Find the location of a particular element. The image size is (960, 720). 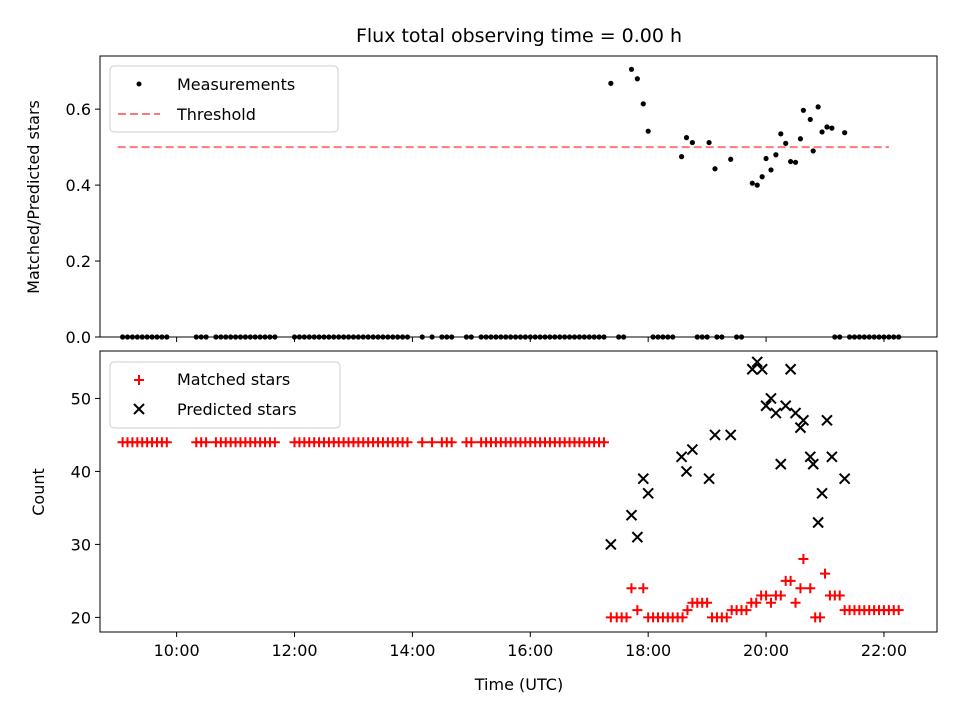

legend-matched-label: Matched stars is located at coordinates (233, 379).